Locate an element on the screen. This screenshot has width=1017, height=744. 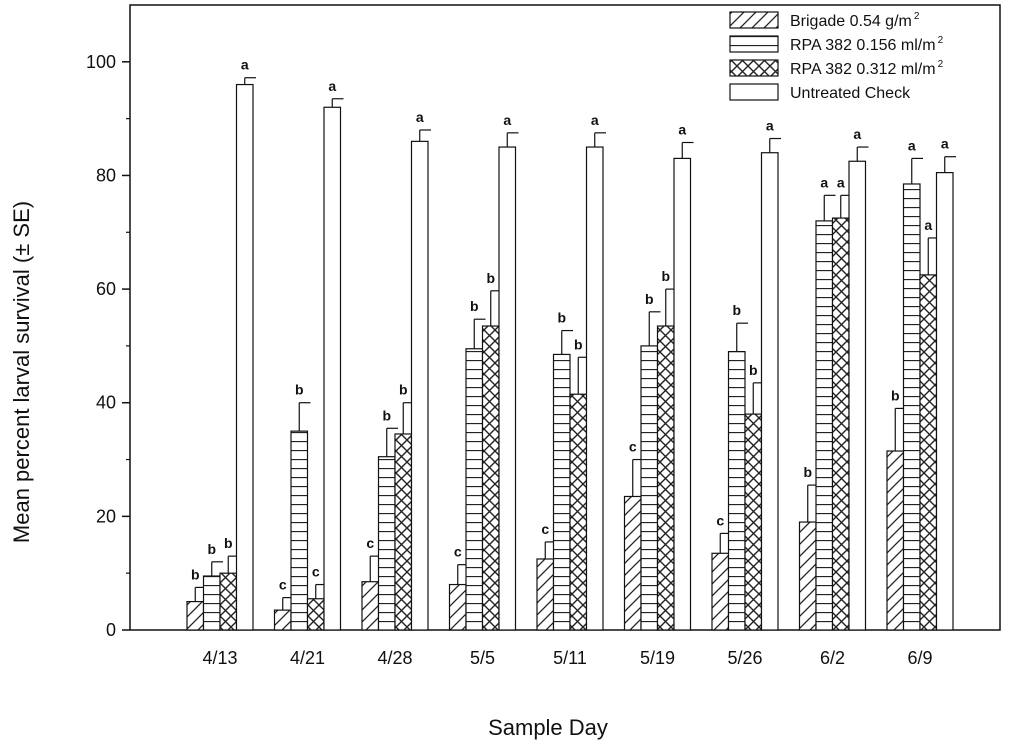
bar-group: c bb a is located at coordinates (658, 376).